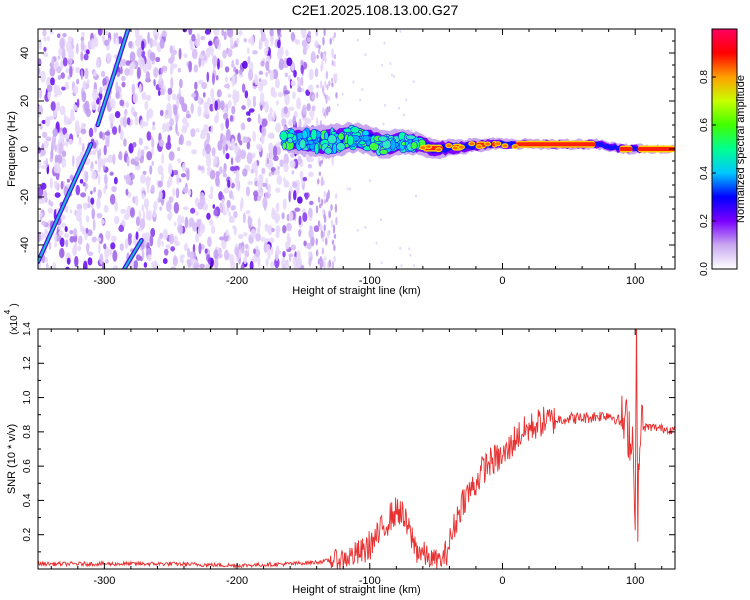  What do you see at coordinates (104, 281) in the screenshot?
I see `x-tick-label: -300` at bounding box center [104, 281].